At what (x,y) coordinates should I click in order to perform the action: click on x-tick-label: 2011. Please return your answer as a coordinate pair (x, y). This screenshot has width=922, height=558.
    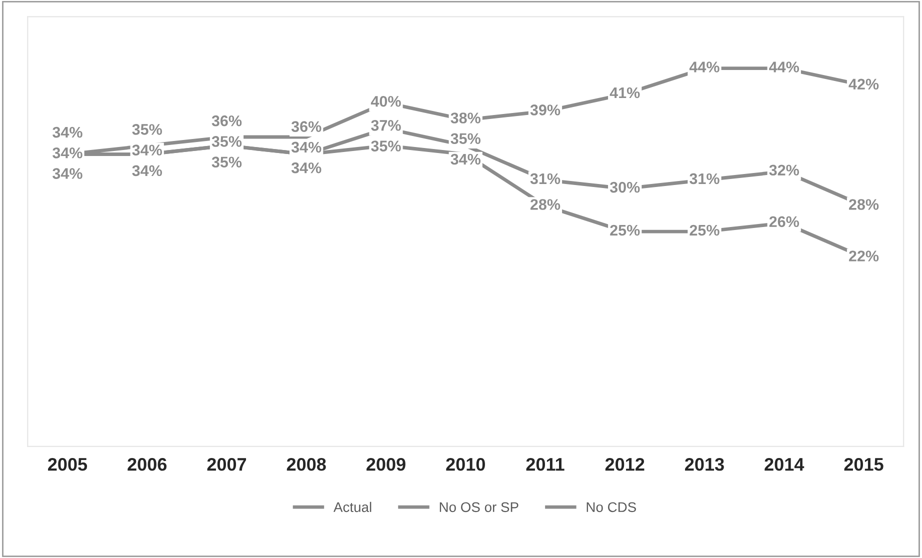
    Looking at the image, I should click on (545, 464).